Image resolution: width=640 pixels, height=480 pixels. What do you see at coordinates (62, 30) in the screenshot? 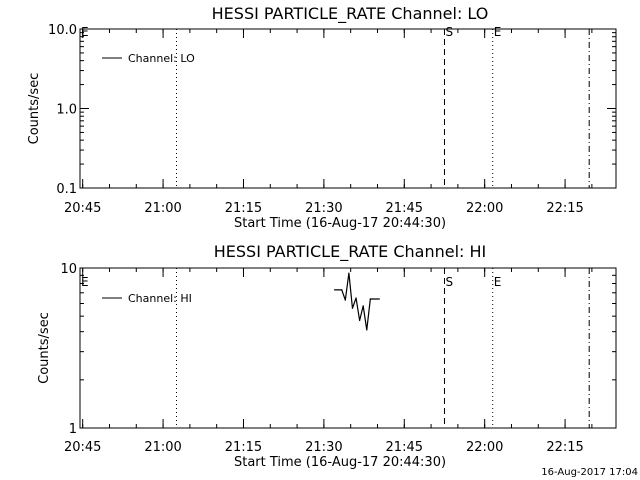
I see `y-tick-label: 10.0` at bounding box center [62, 30].